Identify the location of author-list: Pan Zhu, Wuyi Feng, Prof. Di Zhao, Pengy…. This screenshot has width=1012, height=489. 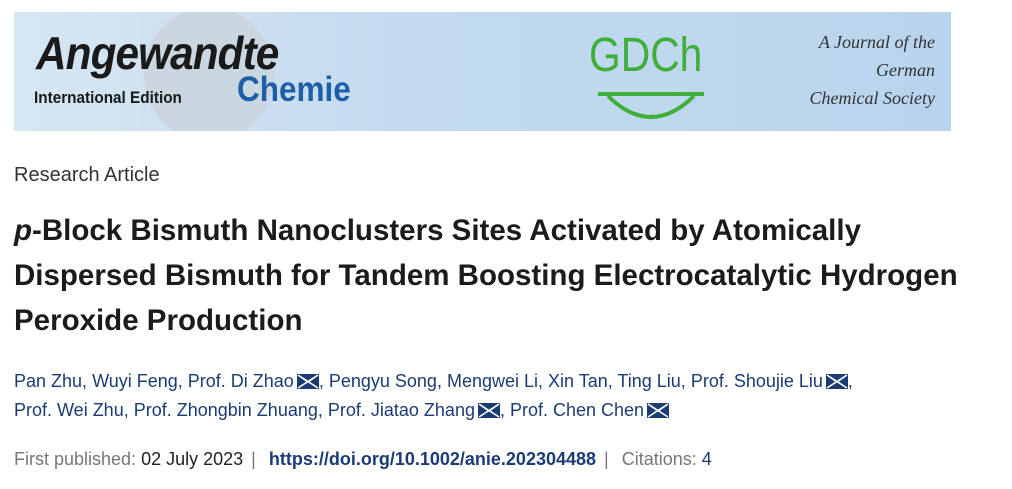
(433, 395).